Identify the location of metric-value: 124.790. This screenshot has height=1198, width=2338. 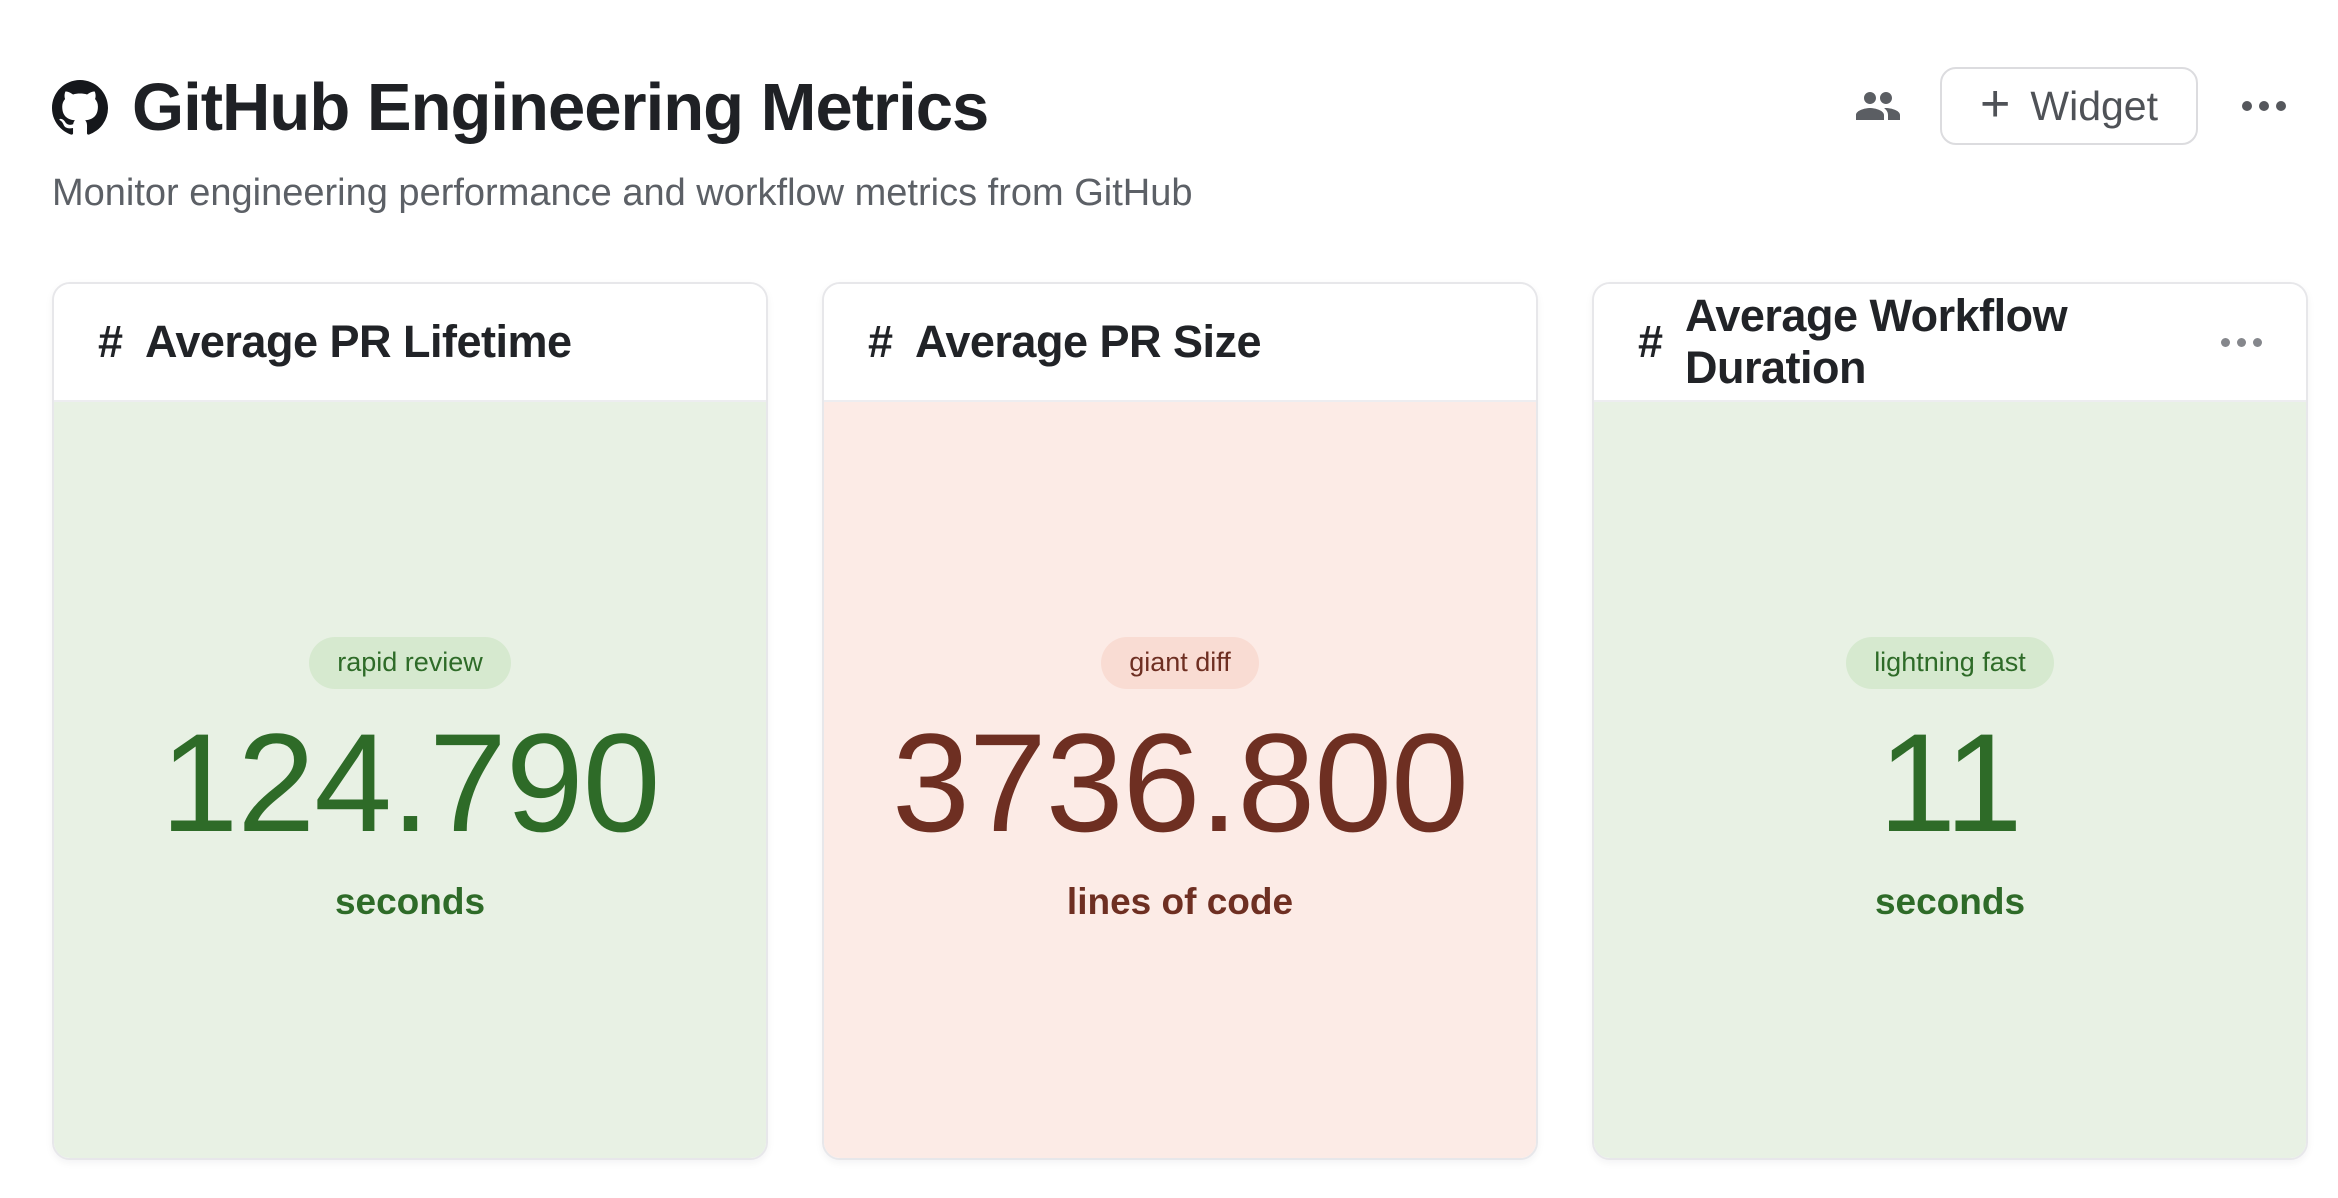
(410, 782).